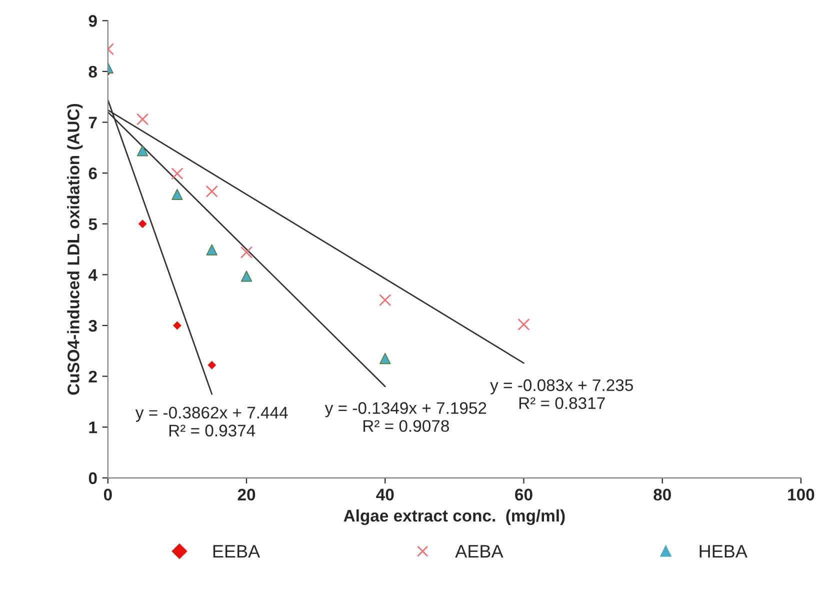  Describe the element at coordinates (93, 275) in the screenshot. I see `y-tick-label: 4` at that location.